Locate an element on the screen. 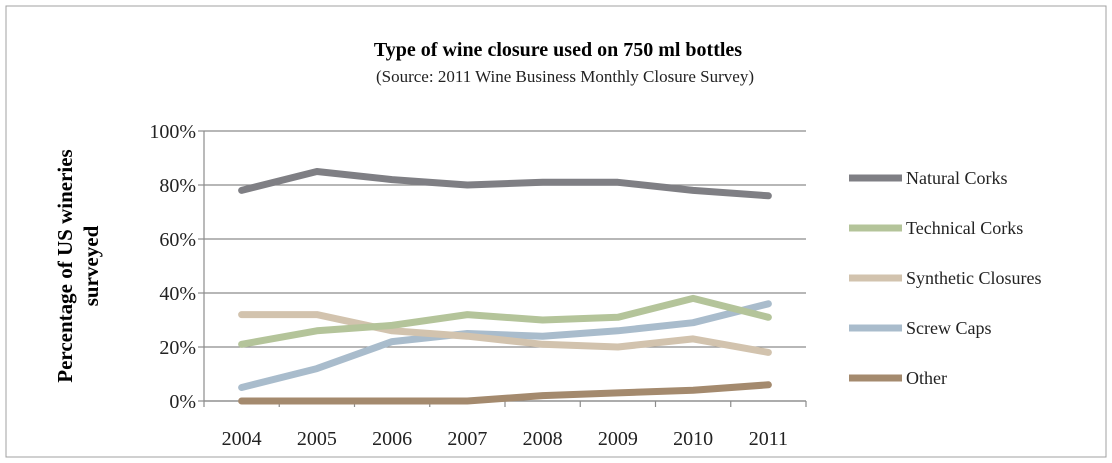 The image size is (1112, 463). y-axis-label-line-1: Percentage of US wineries is located at coordinates (65, 265).